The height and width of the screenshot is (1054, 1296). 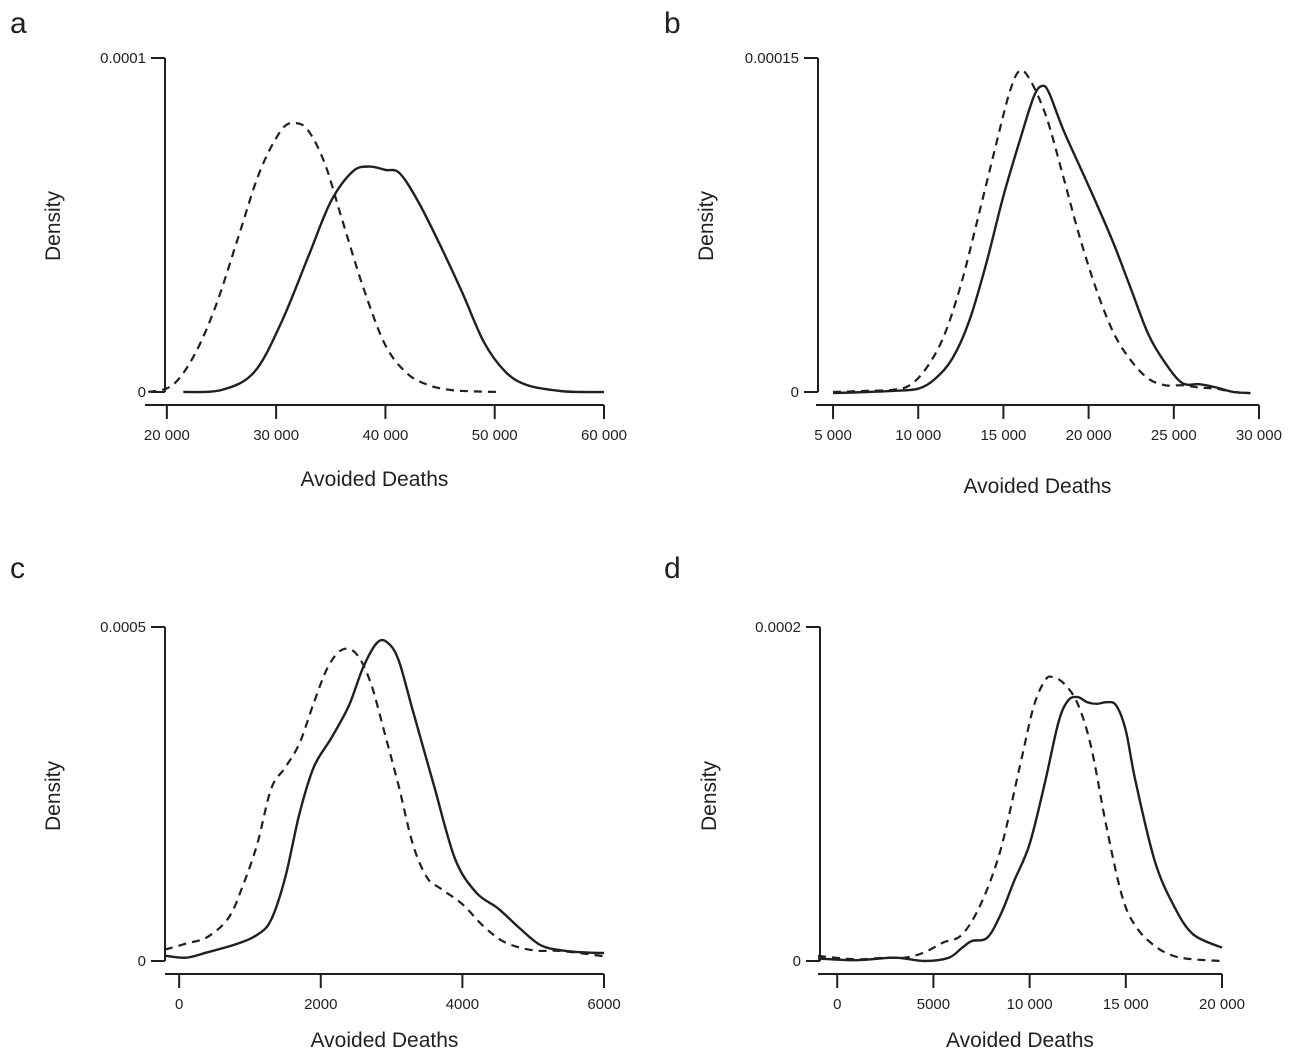 What do you see at coordinates (123, 58) in the screenshot?
I see `y-tick-label: 0.0001` at bounding box center [123, 58].